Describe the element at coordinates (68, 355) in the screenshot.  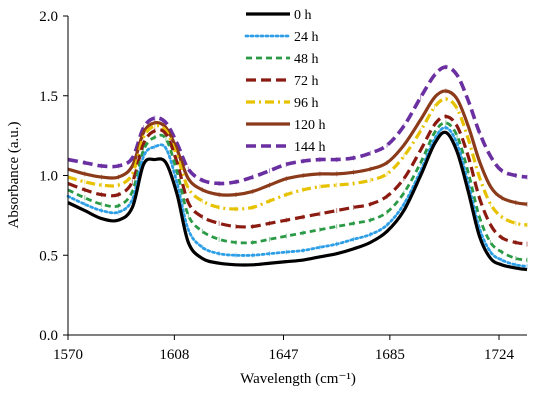
I see `x-tick-label: 1570` at that location.